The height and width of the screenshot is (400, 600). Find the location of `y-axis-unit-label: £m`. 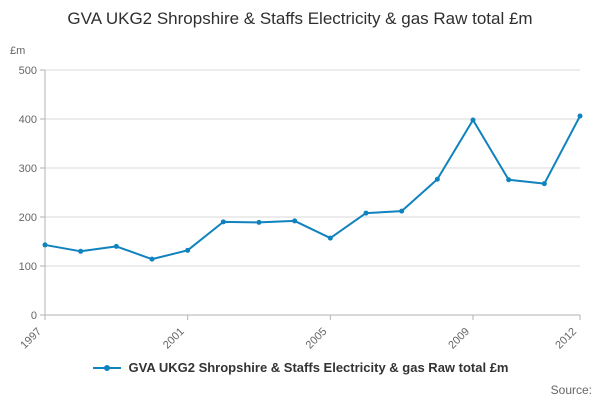

y-axis-unit-label: £m is located at coordinates (18, 51).